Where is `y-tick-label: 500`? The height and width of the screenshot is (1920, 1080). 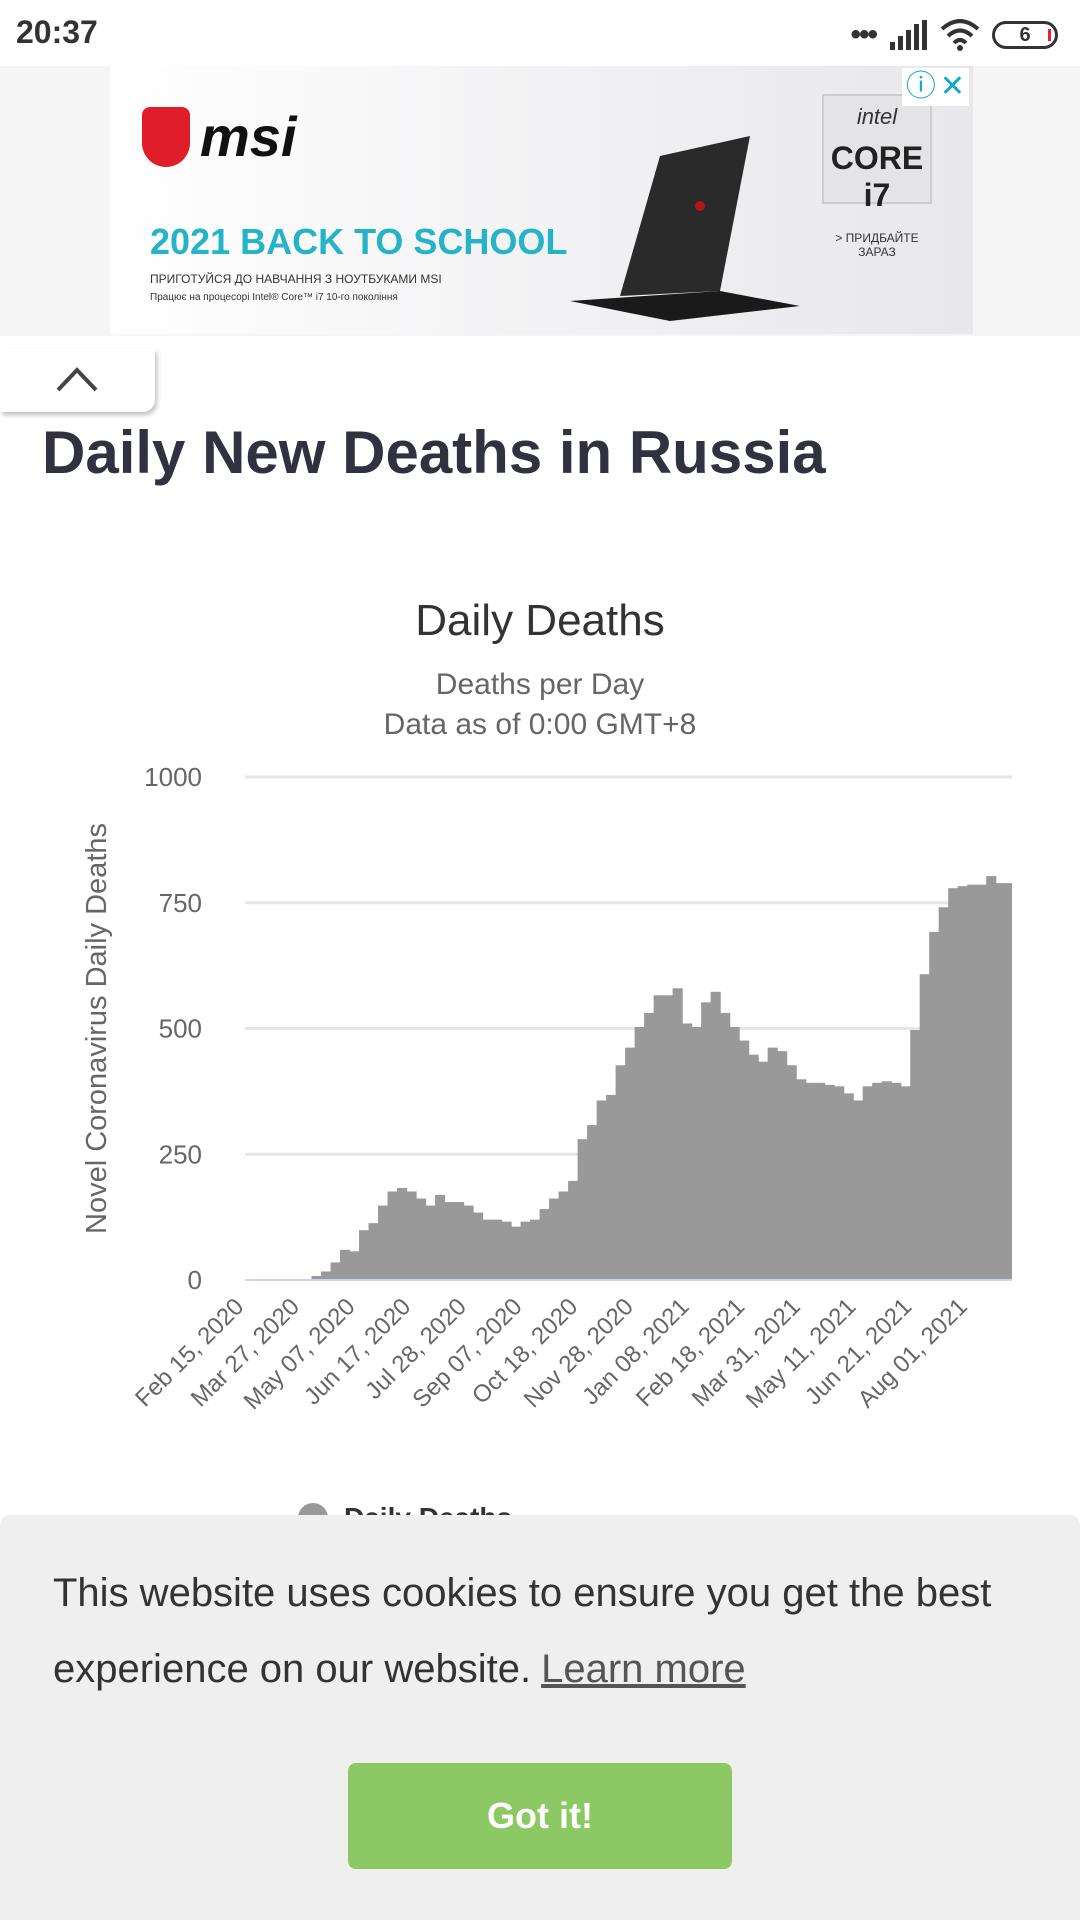
y-tick-label: 500 is located at coordinates (180, 1029).